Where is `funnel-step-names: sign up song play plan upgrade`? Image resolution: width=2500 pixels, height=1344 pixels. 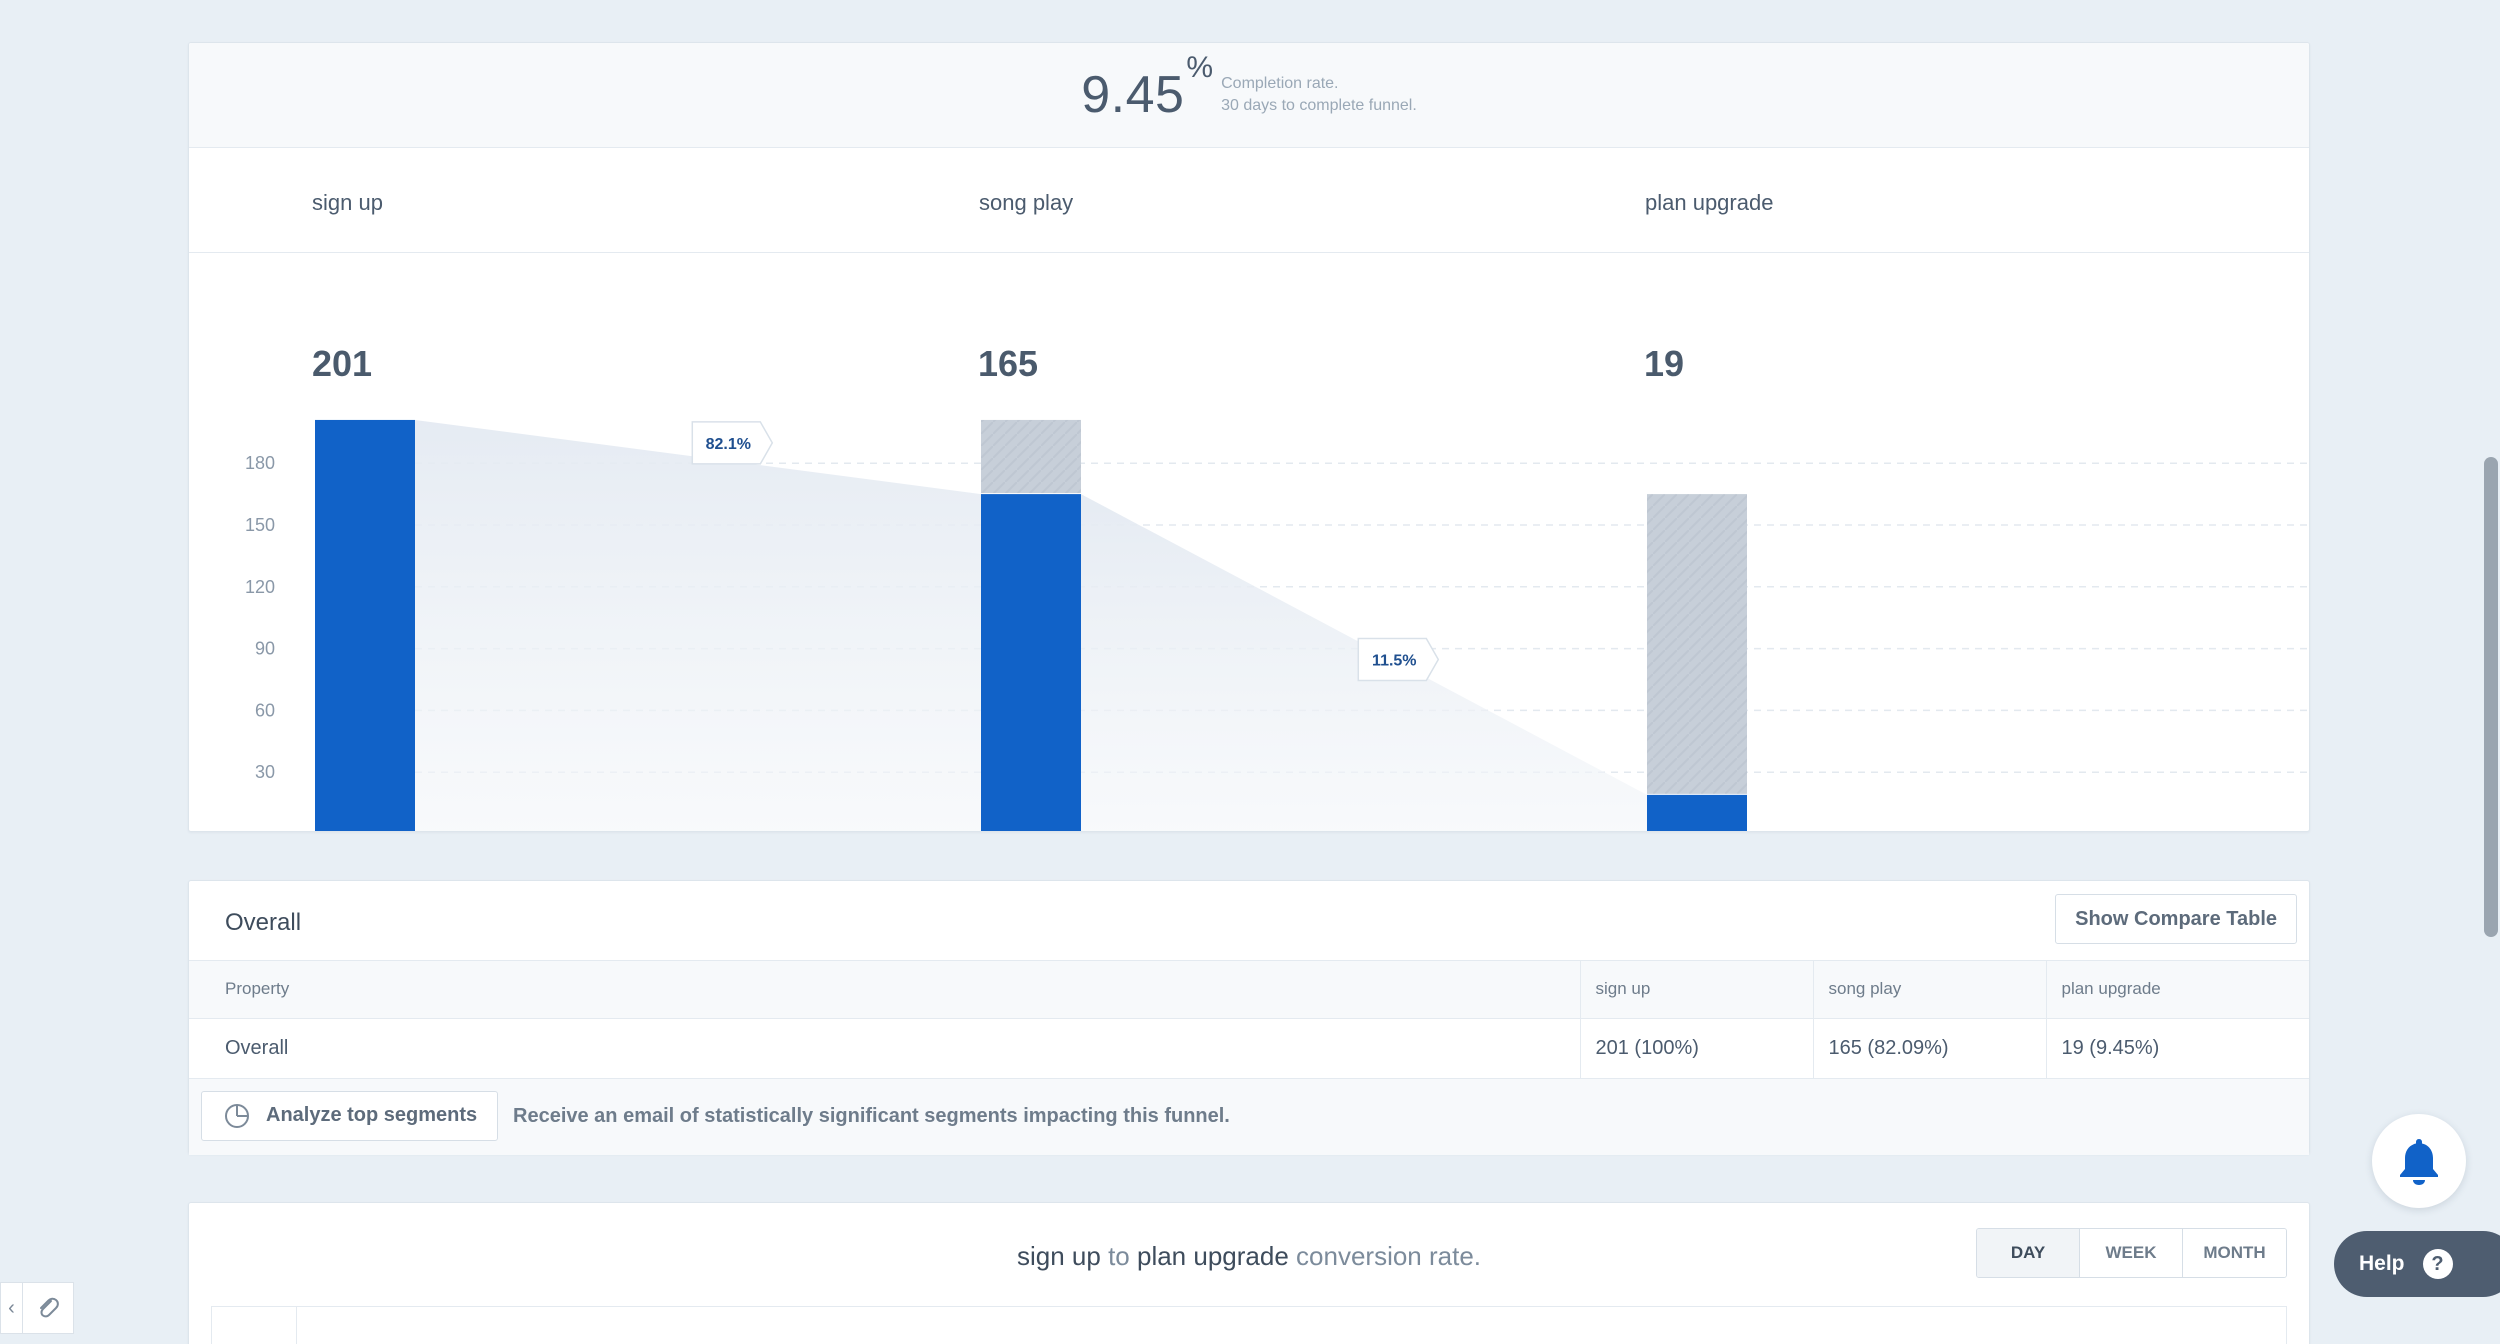
funnel-step-names: sign up song play plan upgrade is located at coordinates (1249, 200).